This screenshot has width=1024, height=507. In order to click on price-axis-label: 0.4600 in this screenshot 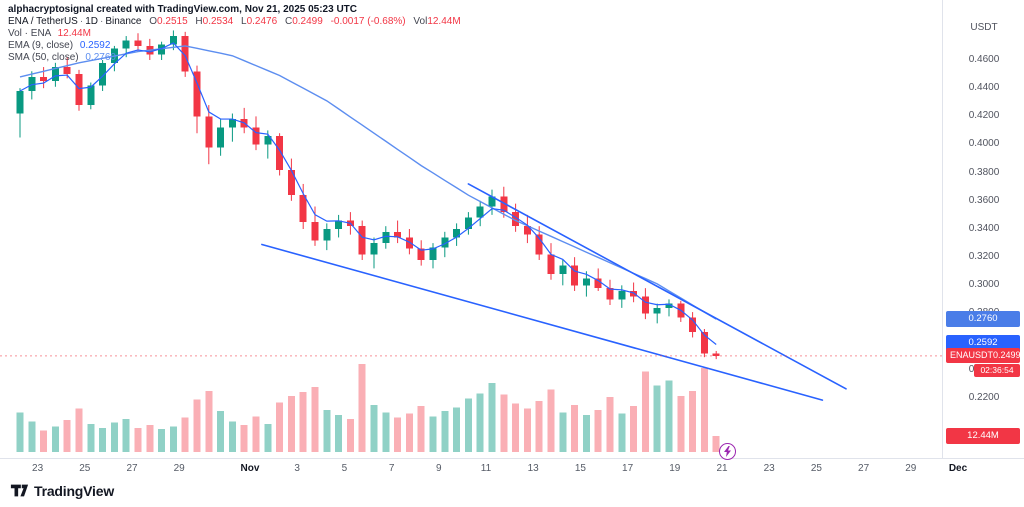, I will do `click(984, 59)`.